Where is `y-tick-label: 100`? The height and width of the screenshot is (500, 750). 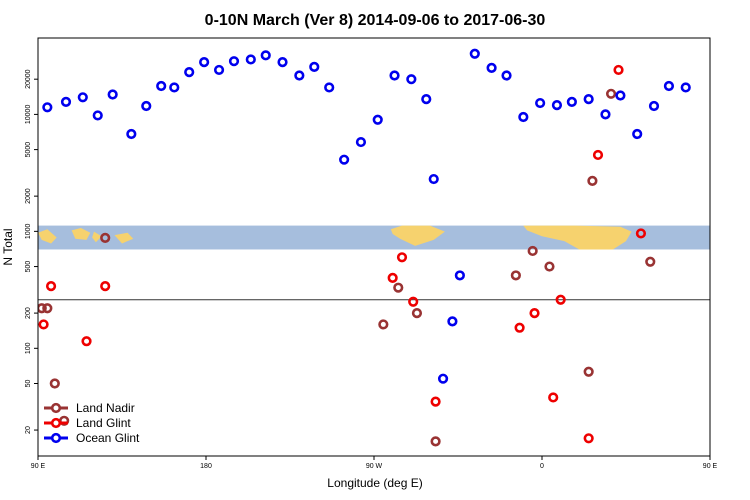
y-tick-label: 100 is located at coordinates (28, 348).